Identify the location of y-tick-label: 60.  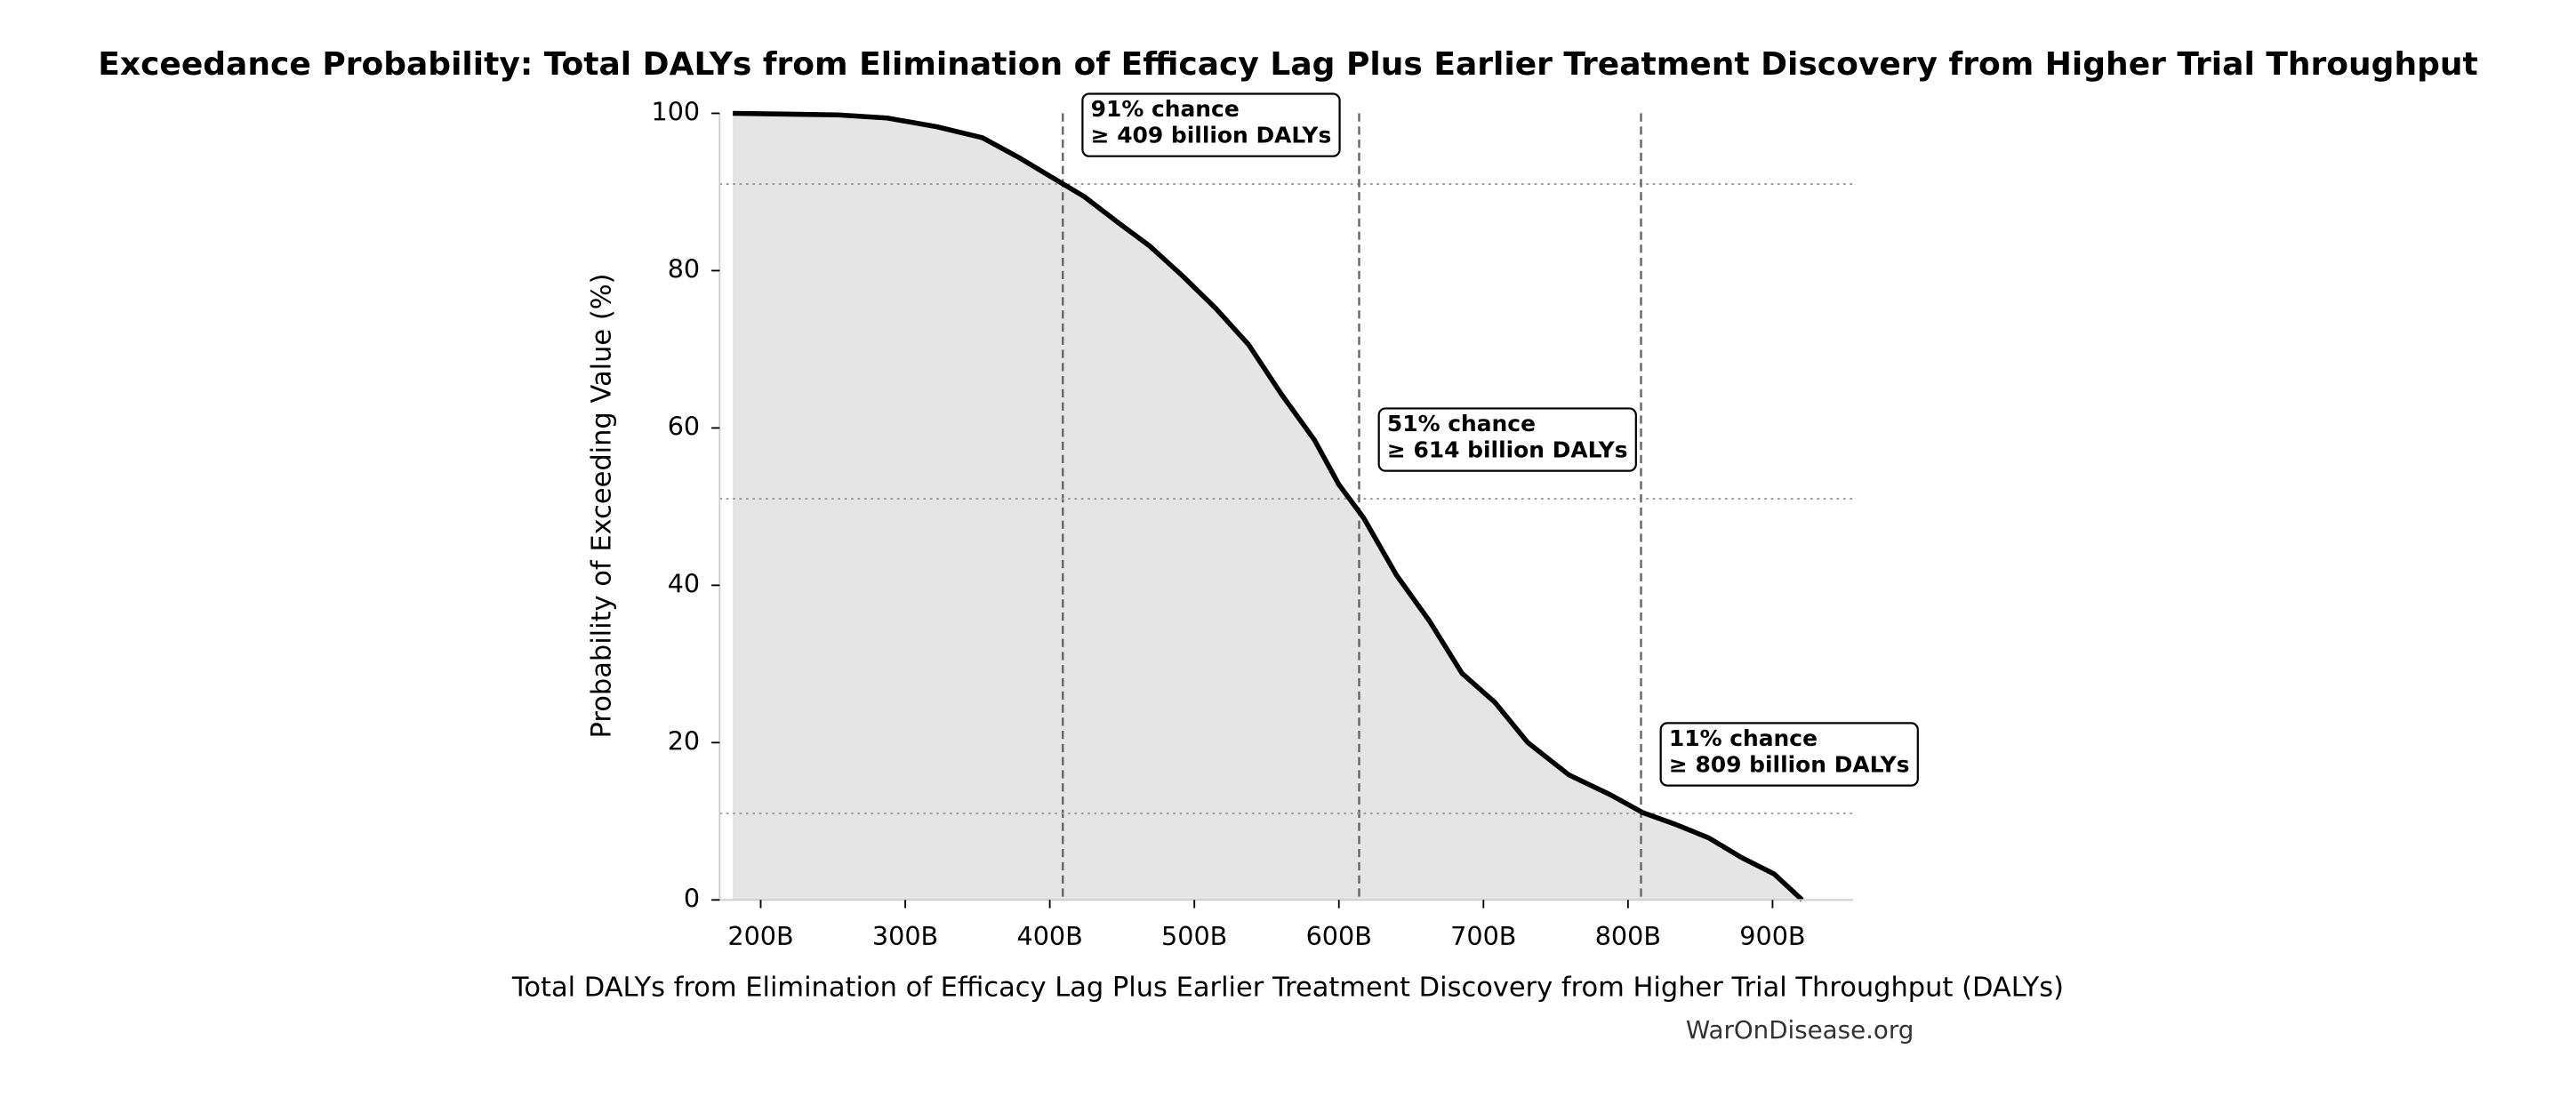
(684, 426).